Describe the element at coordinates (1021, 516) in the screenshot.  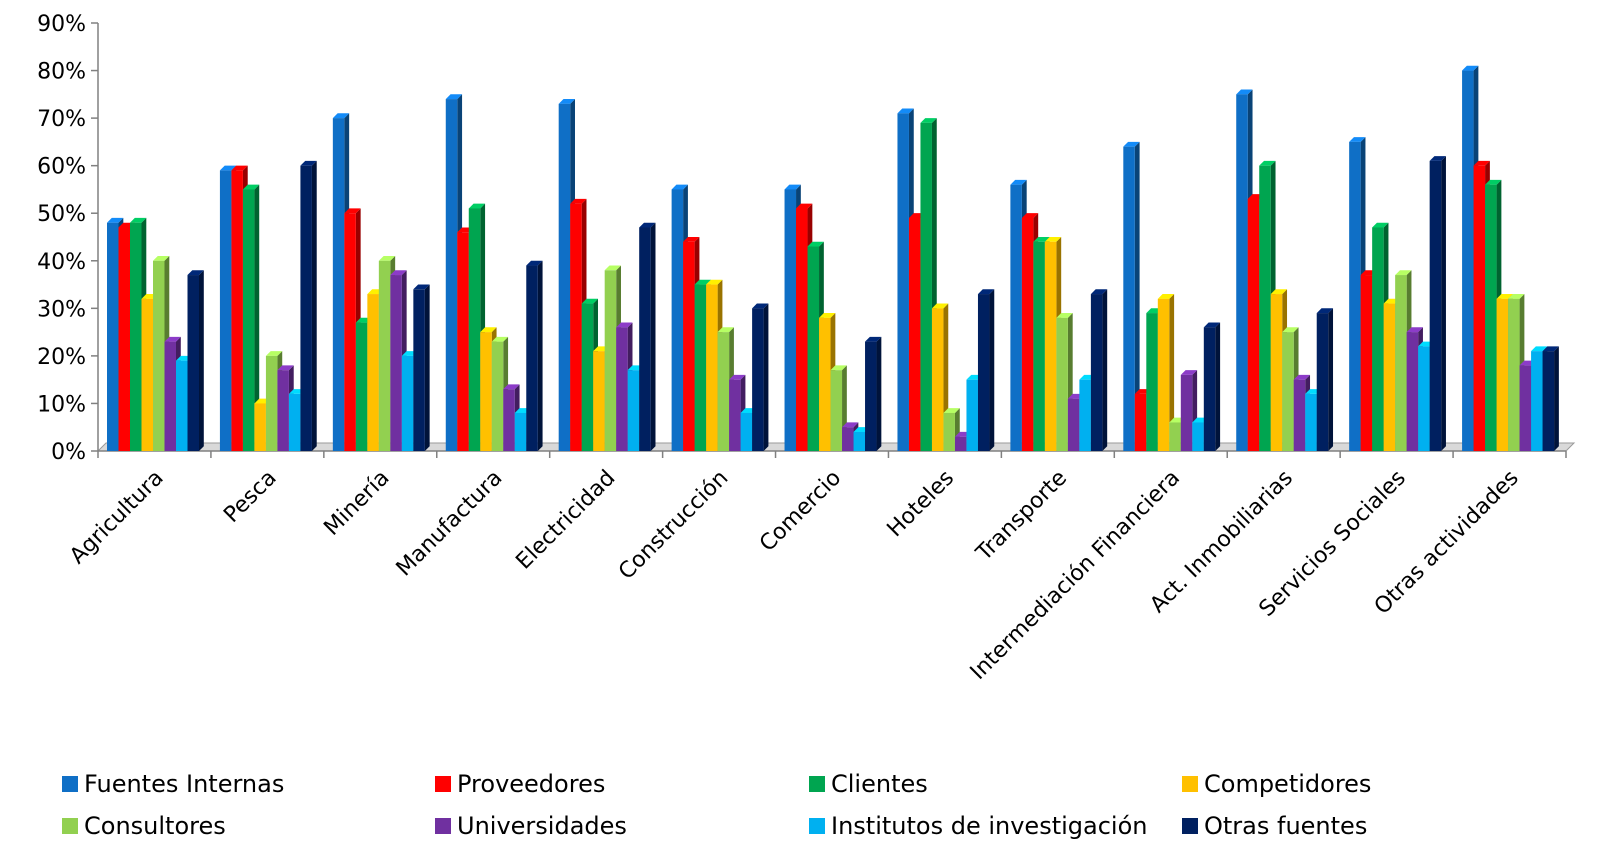
I see `x-tick-label: Transporte` at that location.